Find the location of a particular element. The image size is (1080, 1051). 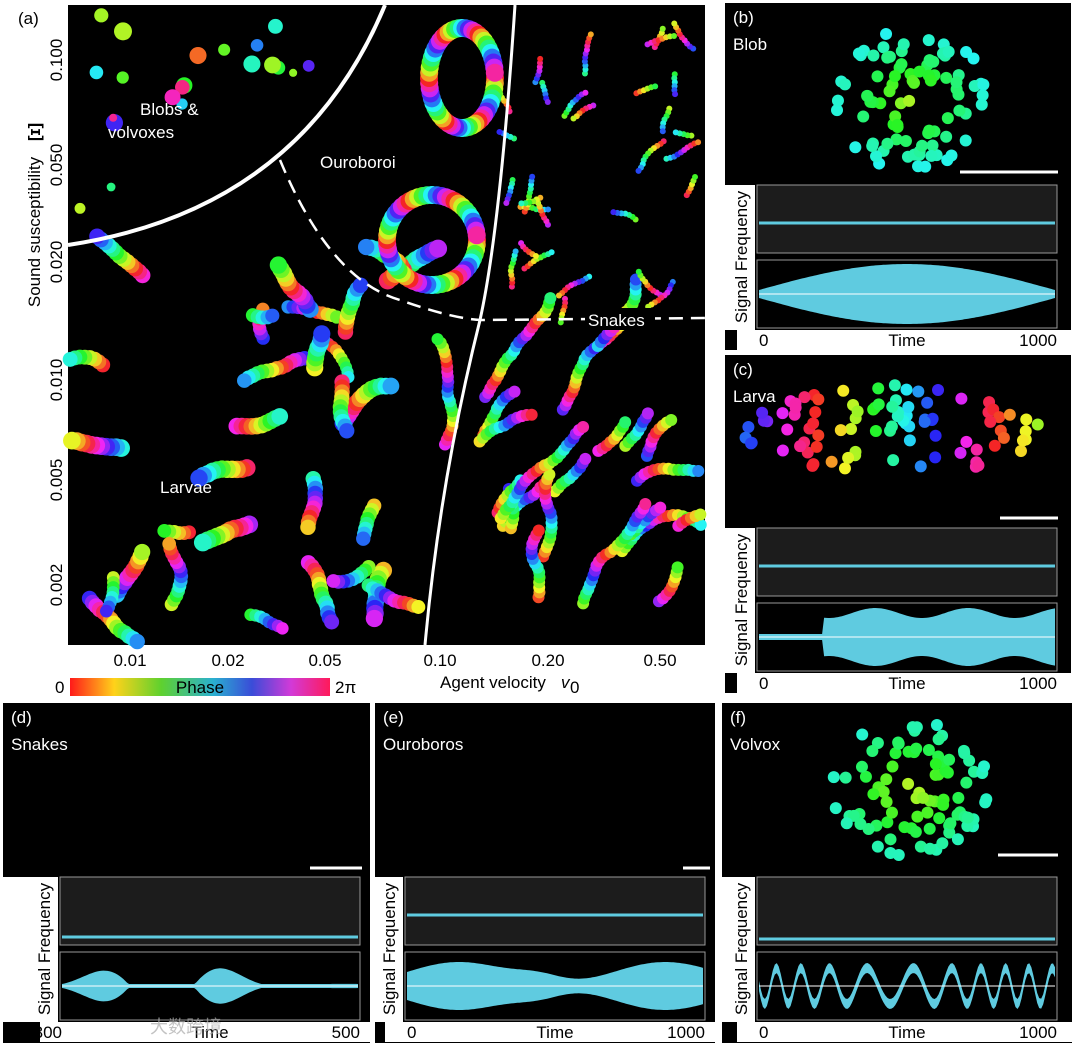

spectrogram is located at coordinates (210, 911).